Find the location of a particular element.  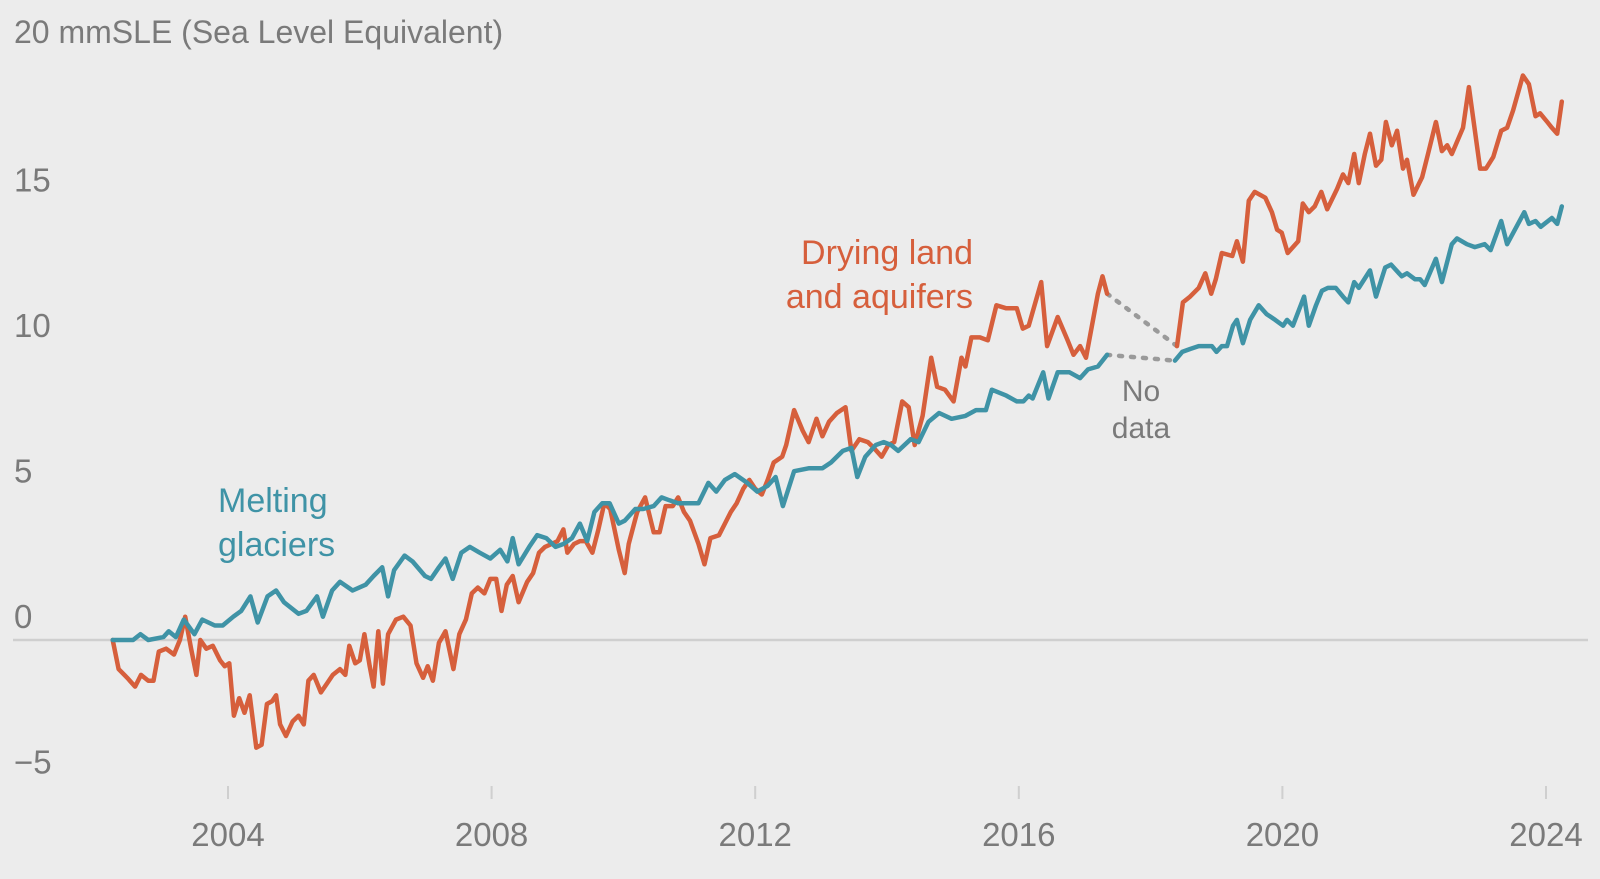

series-line-drying-land-and-aquifers is located at coordinates (1369, 211).